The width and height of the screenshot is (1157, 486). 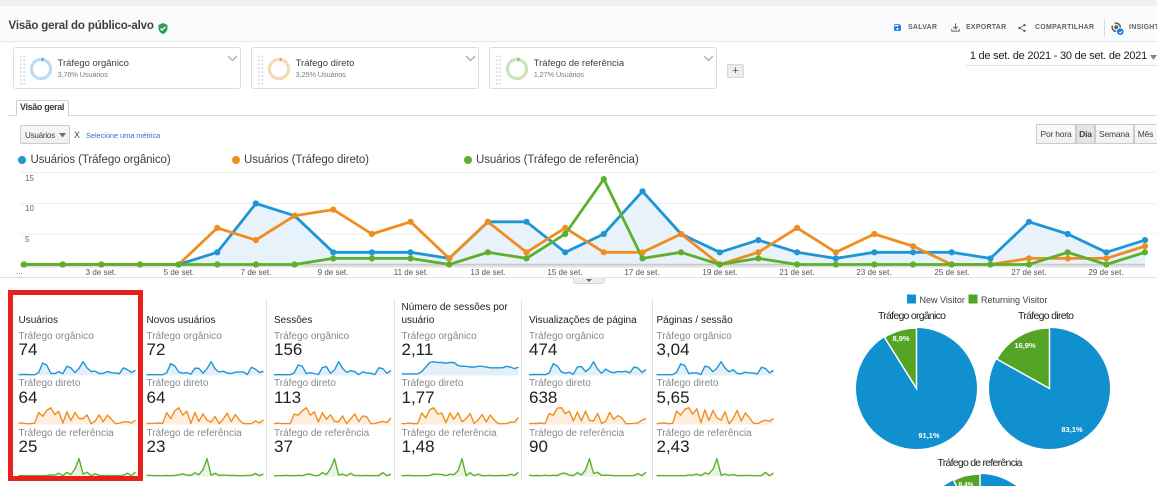 What do you see at coordinates (1014, 300) in the screenshot?
I see `svg-text: Returning Visitor` at bounding box center [1014, 300].